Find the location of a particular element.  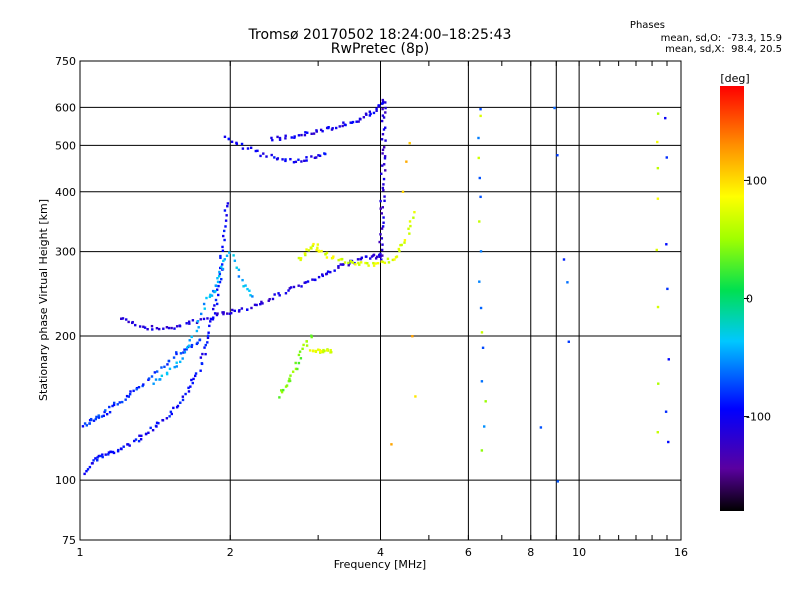

colorbar-tick-label: 100 is located at coordinates (756, 180).